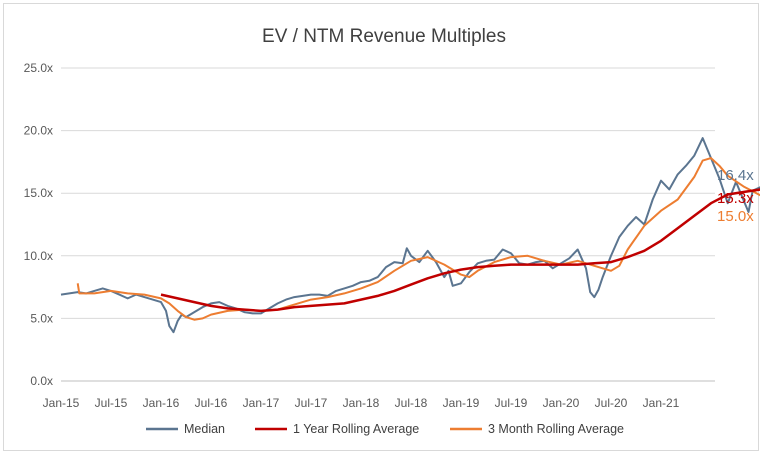 This screenshot has height=457, width=764. I want to click on x-tick-label: Jan-19, so click(461, 403).